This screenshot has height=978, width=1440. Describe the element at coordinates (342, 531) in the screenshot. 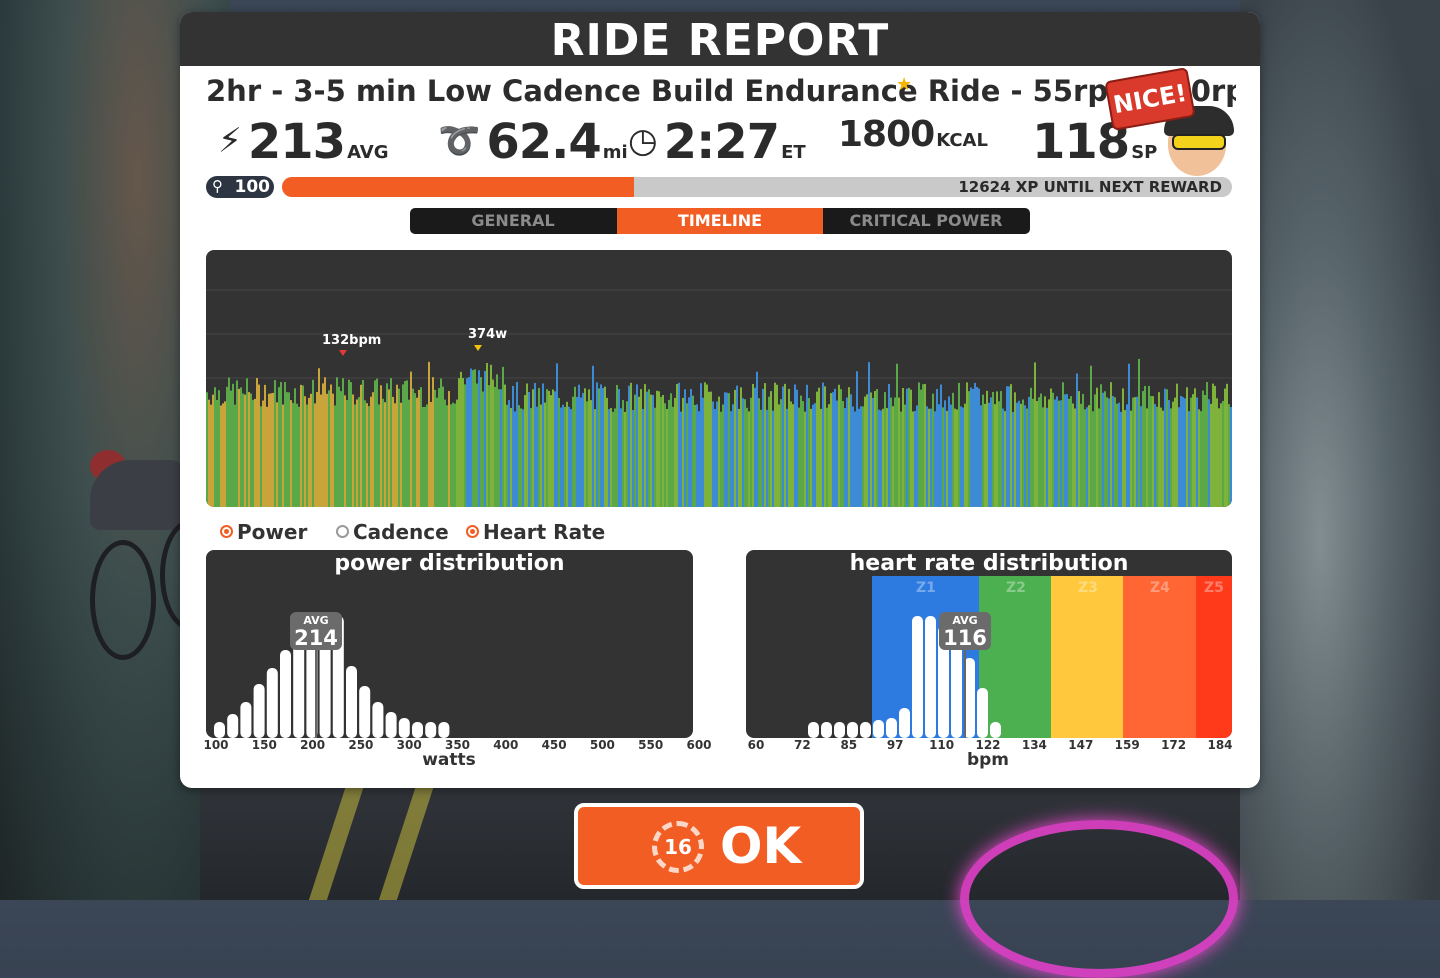

I see `radio-cadence` at that location.